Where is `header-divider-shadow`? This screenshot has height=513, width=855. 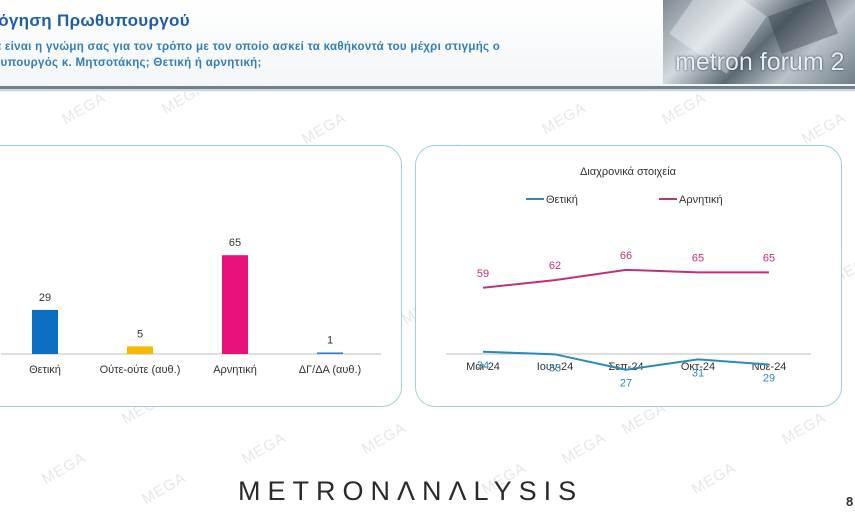 header-divider-shadow is located at coordinates (427, 90).